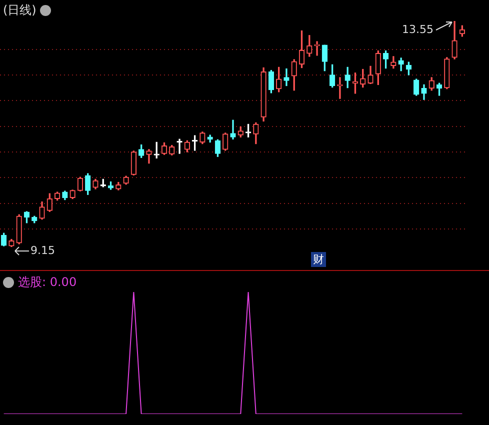 This screenshot has width=489, height=425. I want to click on annotation: 13.55, so click(418, 29).